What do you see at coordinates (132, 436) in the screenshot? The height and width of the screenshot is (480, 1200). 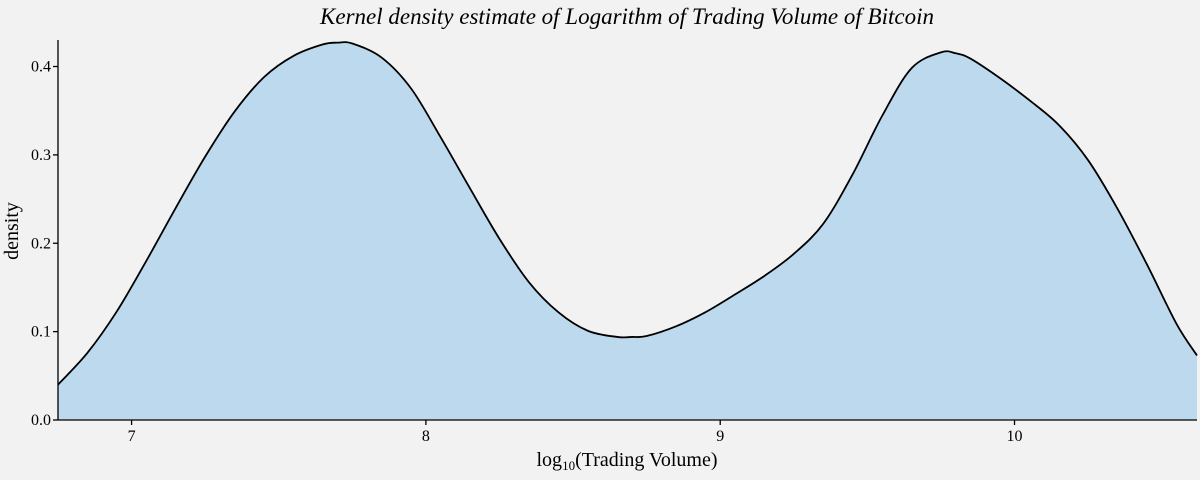 I see `x-tick-label: 7` at bounding box center [132, 436].